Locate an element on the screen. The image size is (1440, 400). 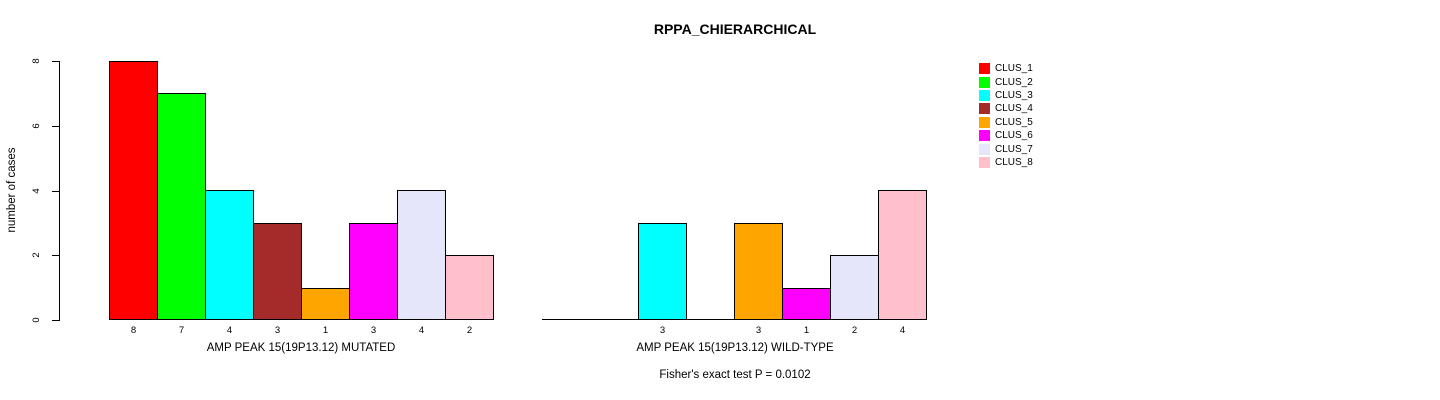
legend-item-clus_7: CLUS_7 is located at coordinates (1006, 148).